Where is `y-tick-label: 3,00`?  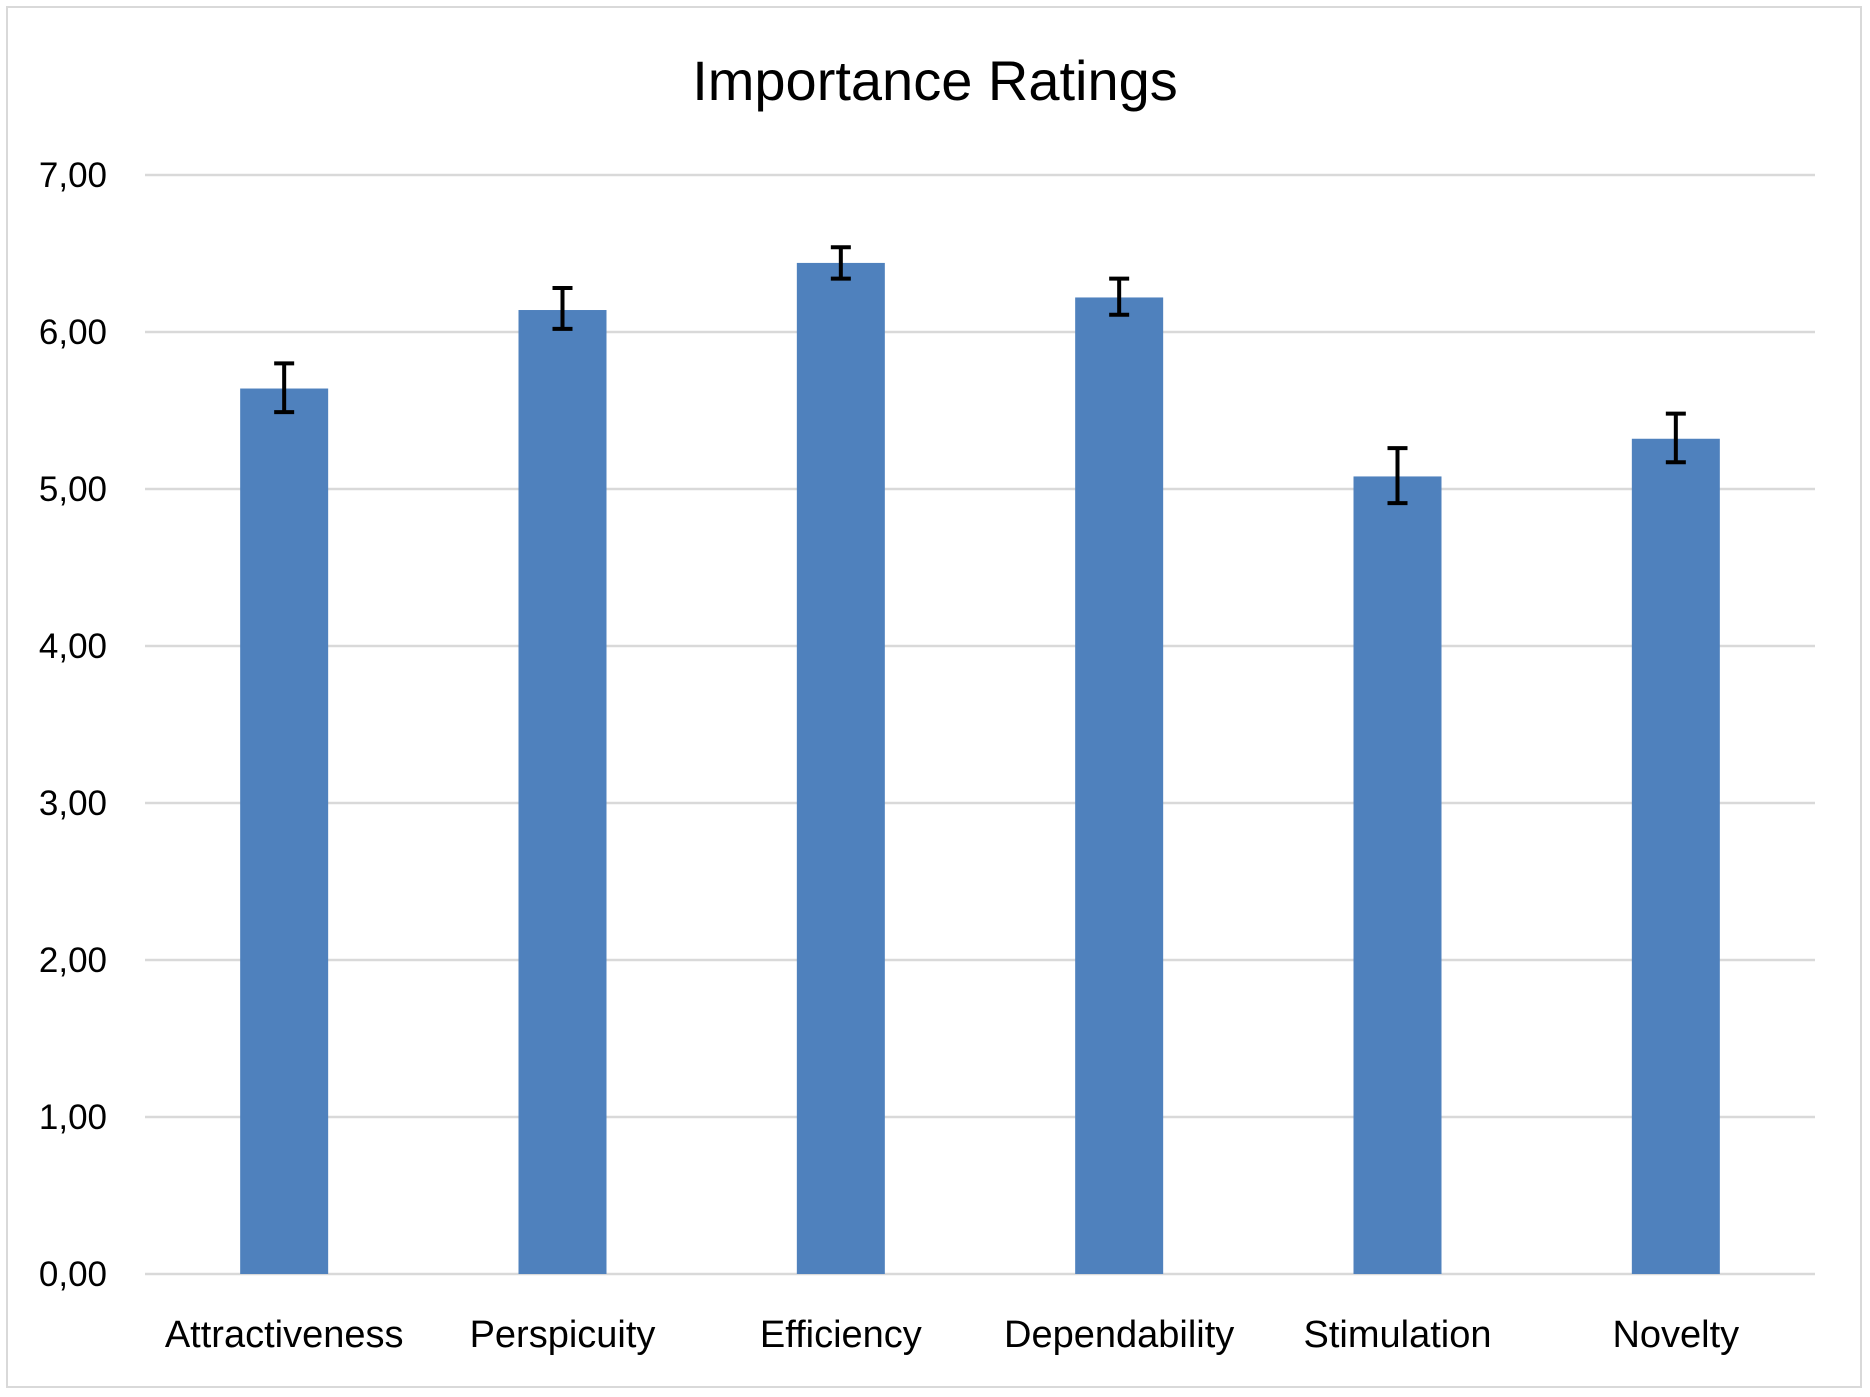 y-tick-label: 3,00 is located at coordinates (73, 803).